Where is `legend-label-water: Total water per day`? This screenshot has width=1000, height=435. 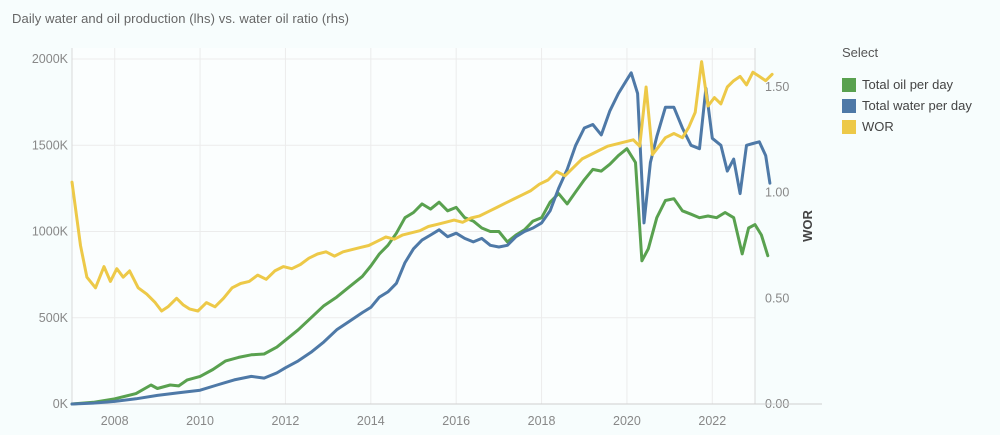 legend-label-water: Total water per day is located at coordinates (917, 105).